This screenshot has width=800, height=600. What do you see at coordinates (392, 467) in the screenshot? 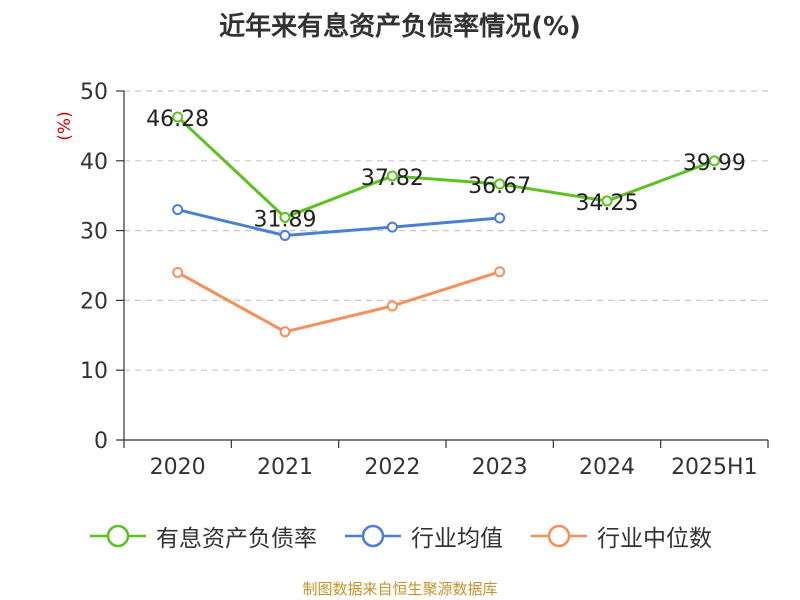
I see `x-tick-label: 2022` at bounding box center [392, 467].